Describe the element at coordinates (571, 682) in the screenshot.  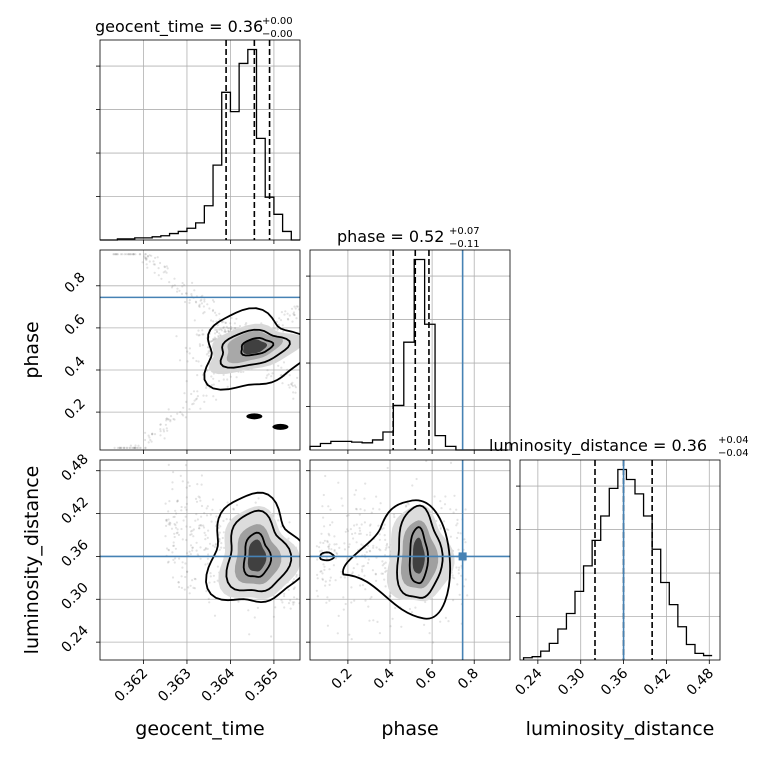
I see `xtick-label-luminosity_distance: 0.30` at that location.